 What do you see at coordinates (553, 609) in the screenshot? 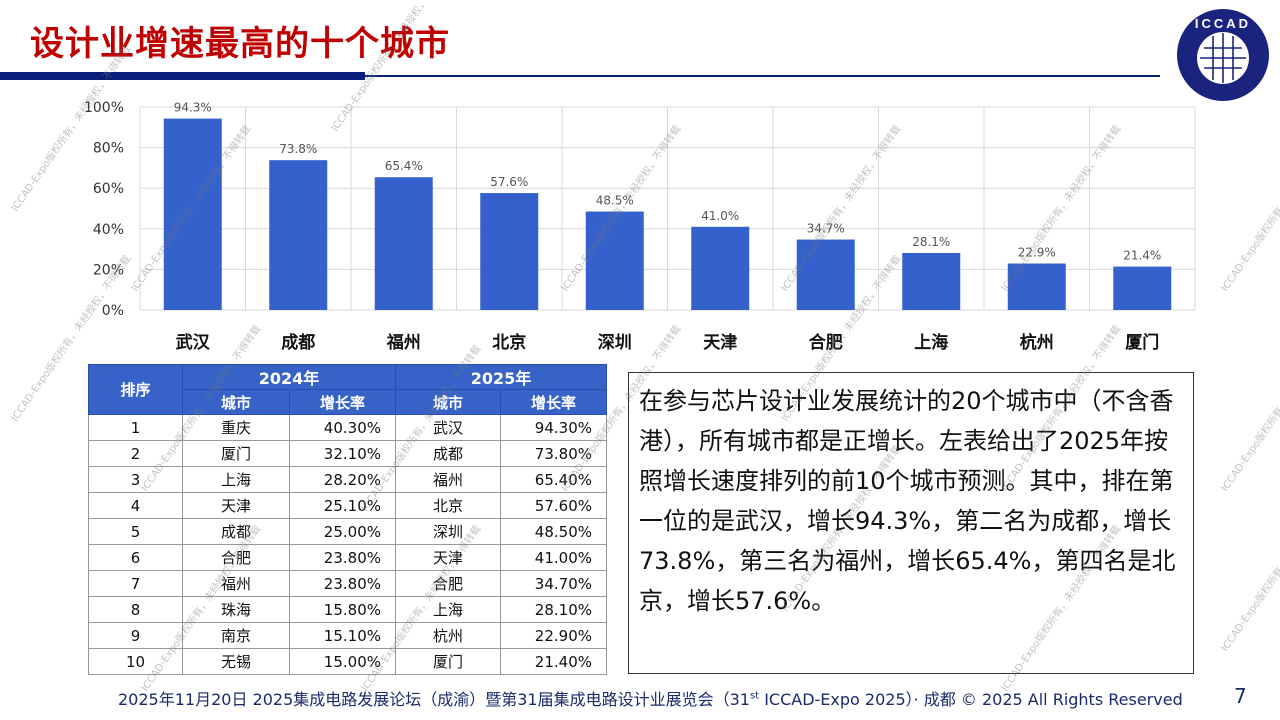
I see `rate-2025-cell: 28.10%` at bounding box center [553, 609].